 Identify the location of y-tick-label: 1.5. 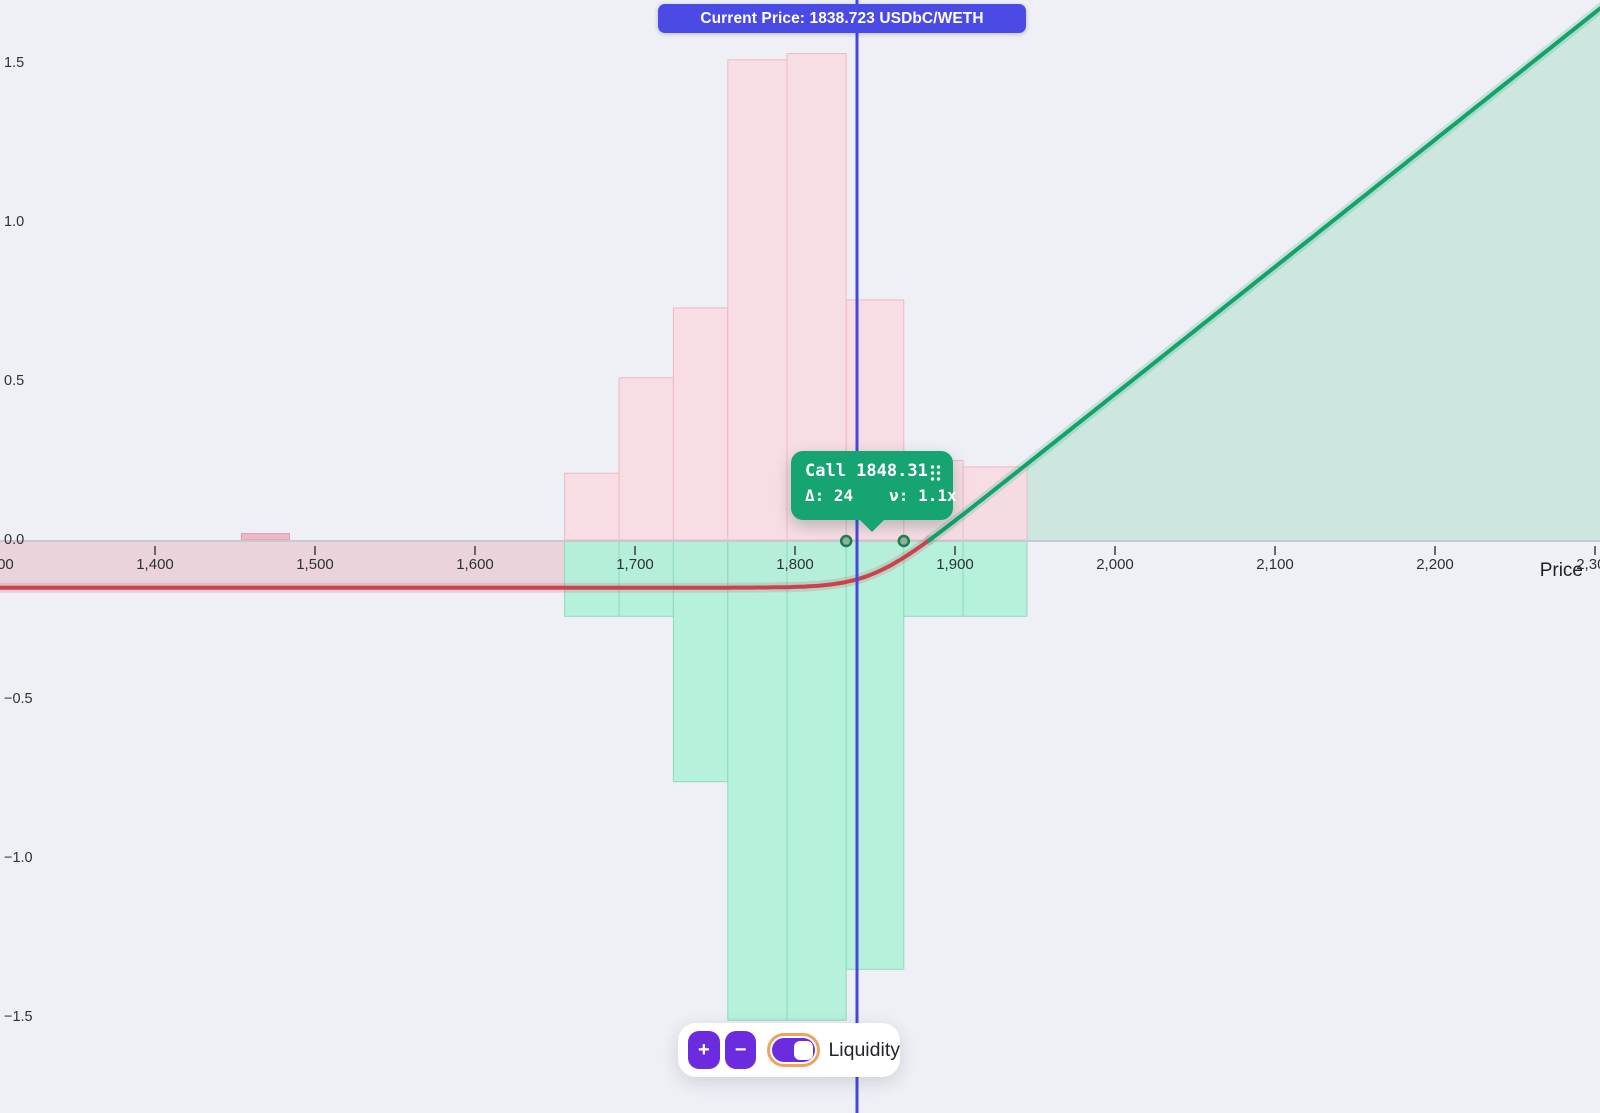
(14, 63).